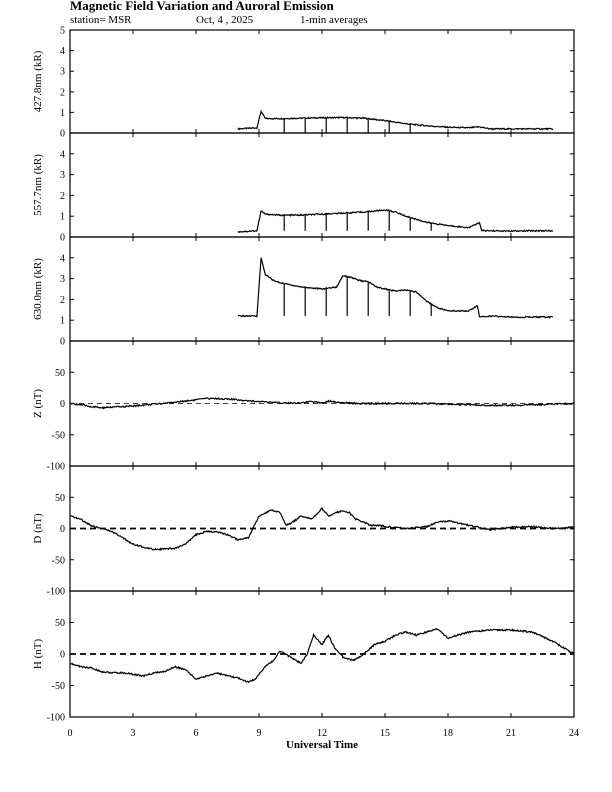  I want to click on x-tick-label: 15, so click(385, 733).